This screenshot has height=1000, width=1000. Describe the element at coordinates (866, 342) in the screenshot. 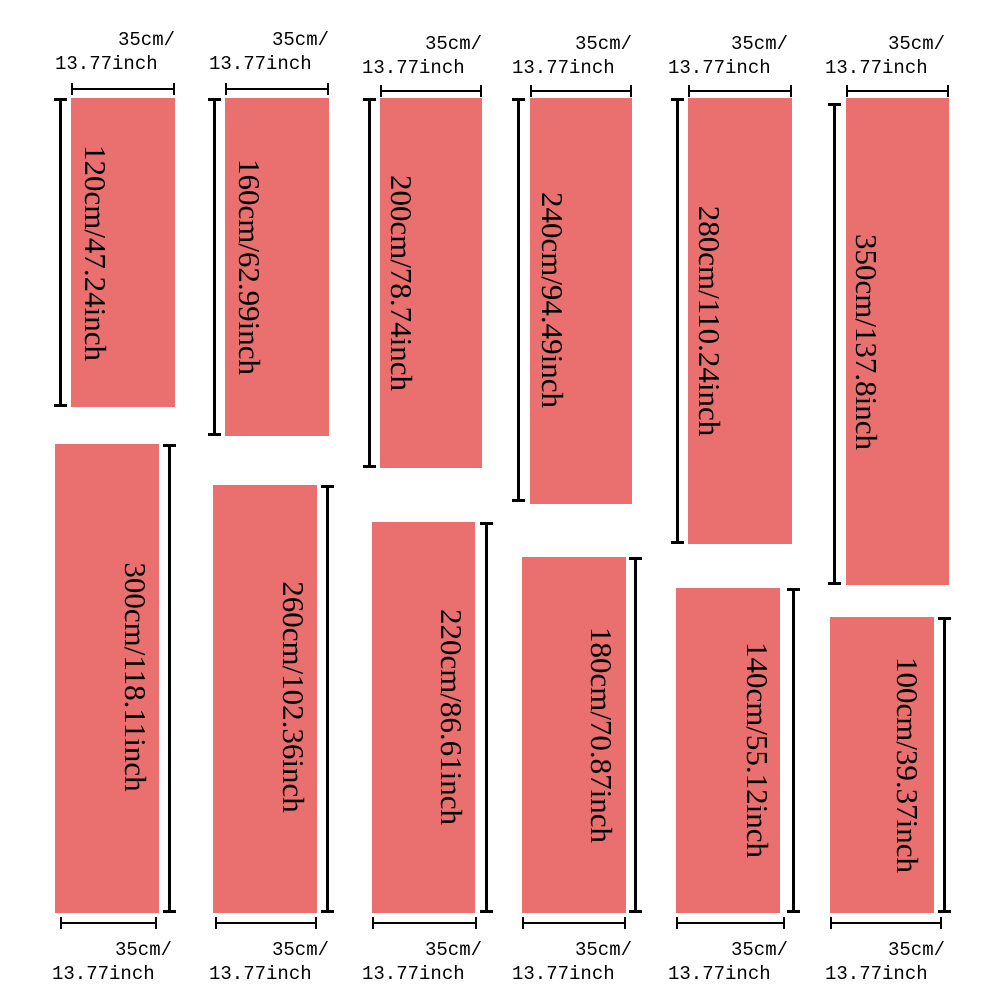

I see `height-label-6: 350cm/137.8inch` at that location.